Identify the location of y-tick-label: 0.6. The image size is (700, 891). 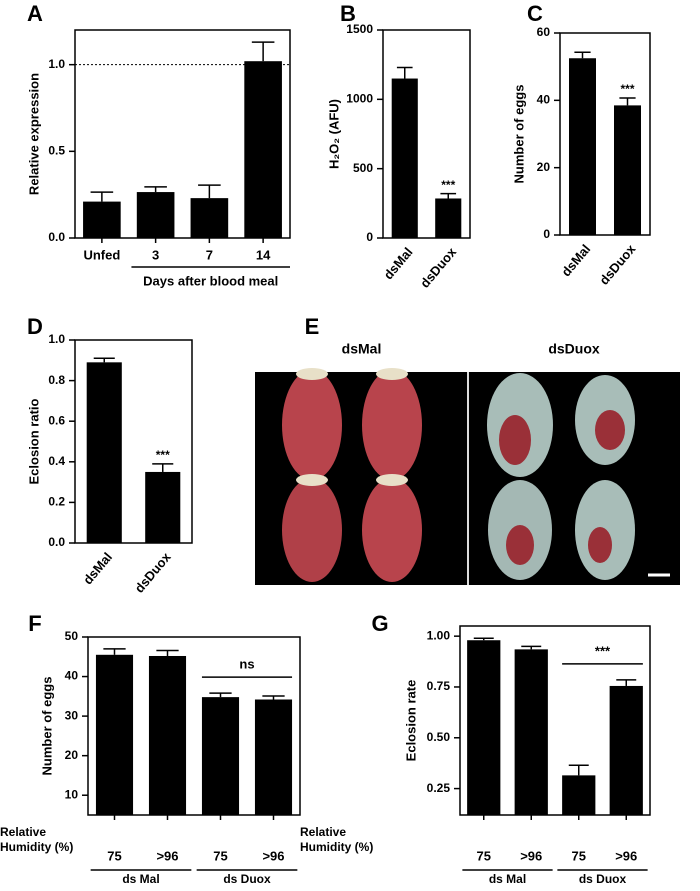
(56, 420).